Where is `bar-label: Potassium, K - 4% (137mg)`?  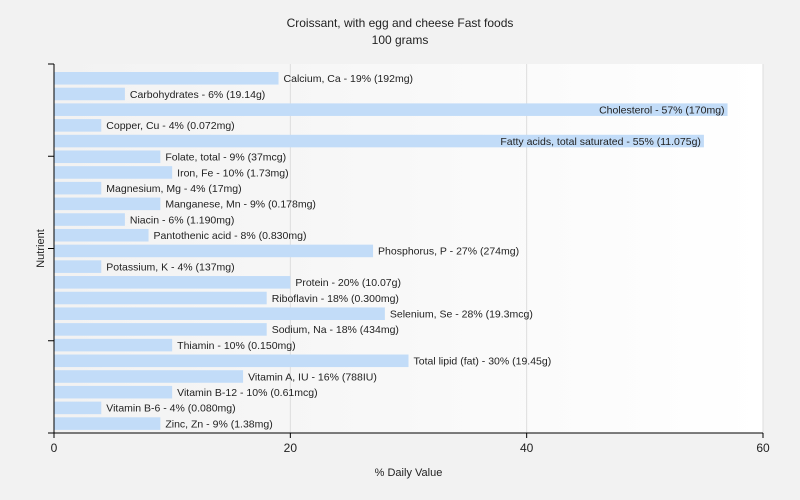
bar-label: Potassium, K - 4% (137mg) is located at coordinates (170, 267).